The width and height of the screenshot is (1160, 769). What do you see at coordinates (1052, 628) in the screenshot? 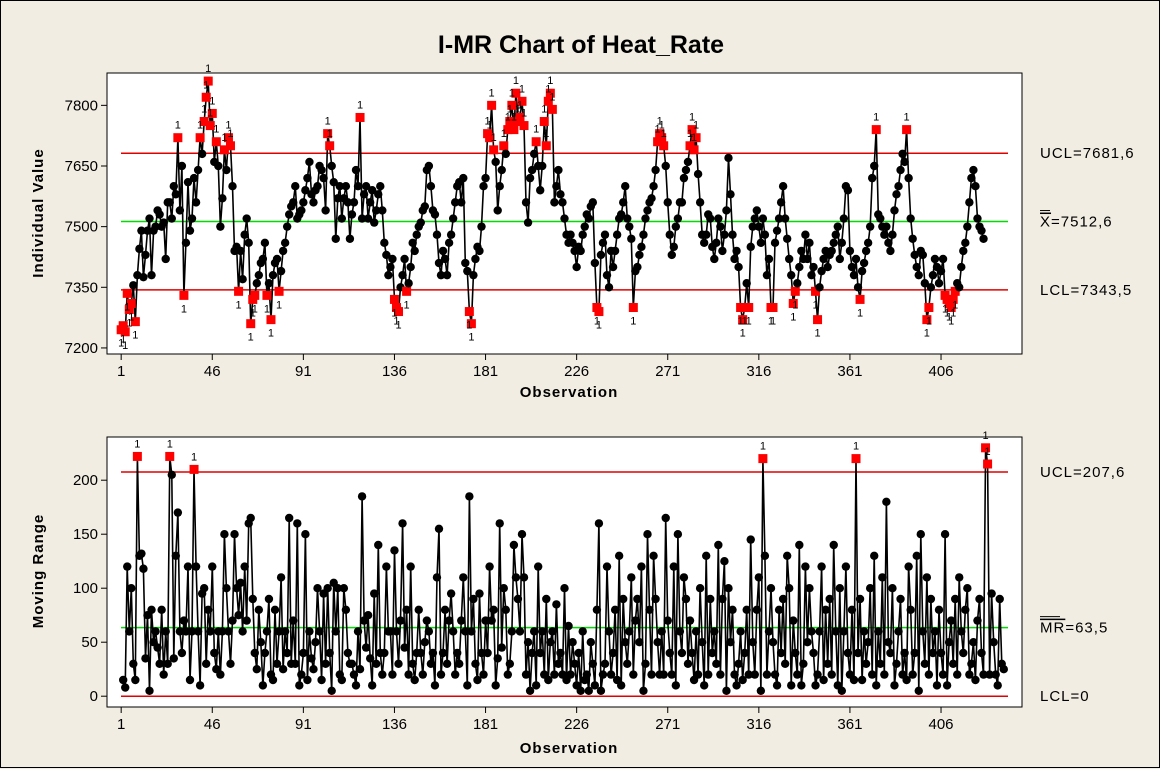
I see `moving-range-mean-symbol: MR` at bounding box center [1052, 628].